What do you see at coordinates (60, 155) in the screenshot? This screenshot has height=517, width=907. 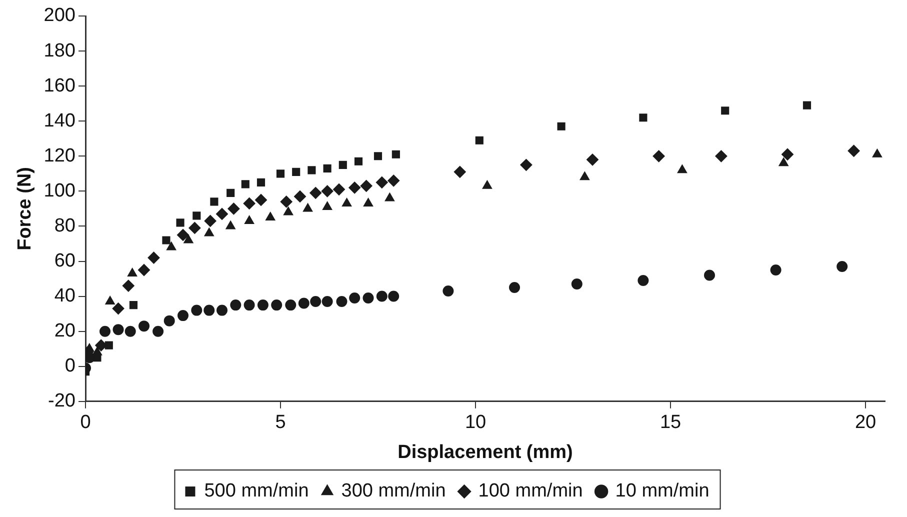 I see `y-tick-label: 120` at bounding box center [60, 155].